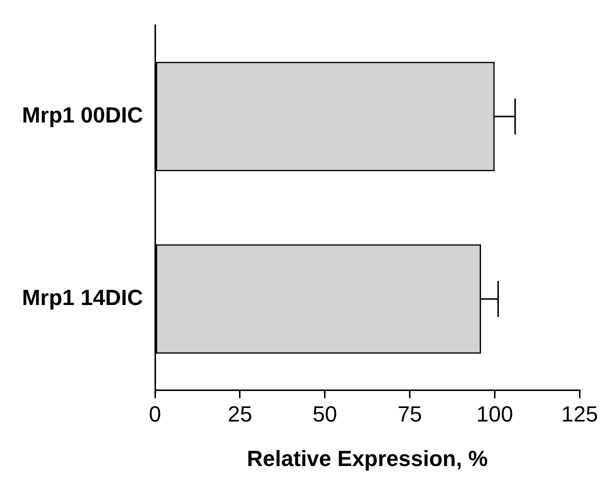 The height and width of the screenshot is (487, 602). I want to click on y-tick-label: Mrp1 14DIC, so click(83, 297).